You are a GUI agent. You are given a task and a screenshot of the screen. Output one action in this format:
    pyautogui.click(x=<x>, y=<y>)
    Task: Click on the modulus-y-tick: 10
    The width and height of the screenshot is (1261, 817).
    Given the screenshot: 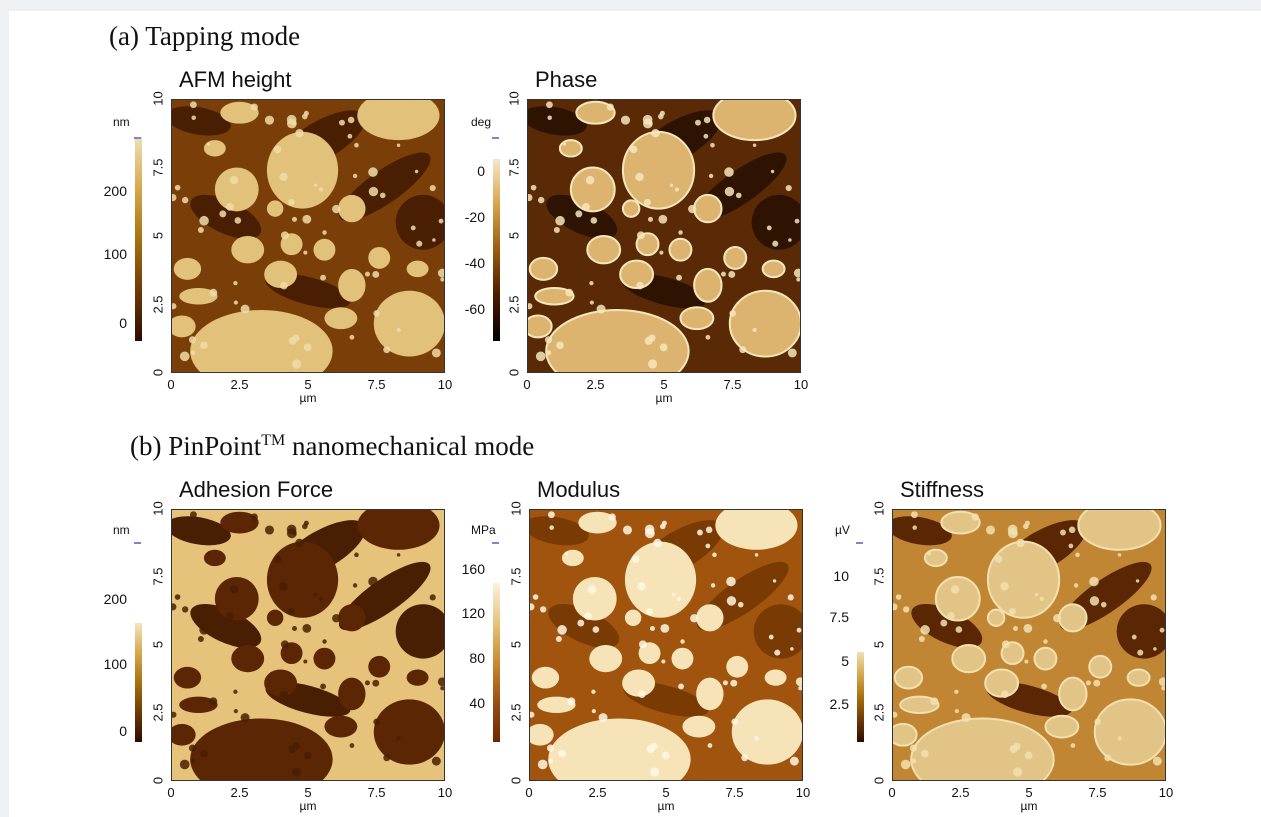 What is the action you would take?
    pyautogui.click(x=516, y=508)
    